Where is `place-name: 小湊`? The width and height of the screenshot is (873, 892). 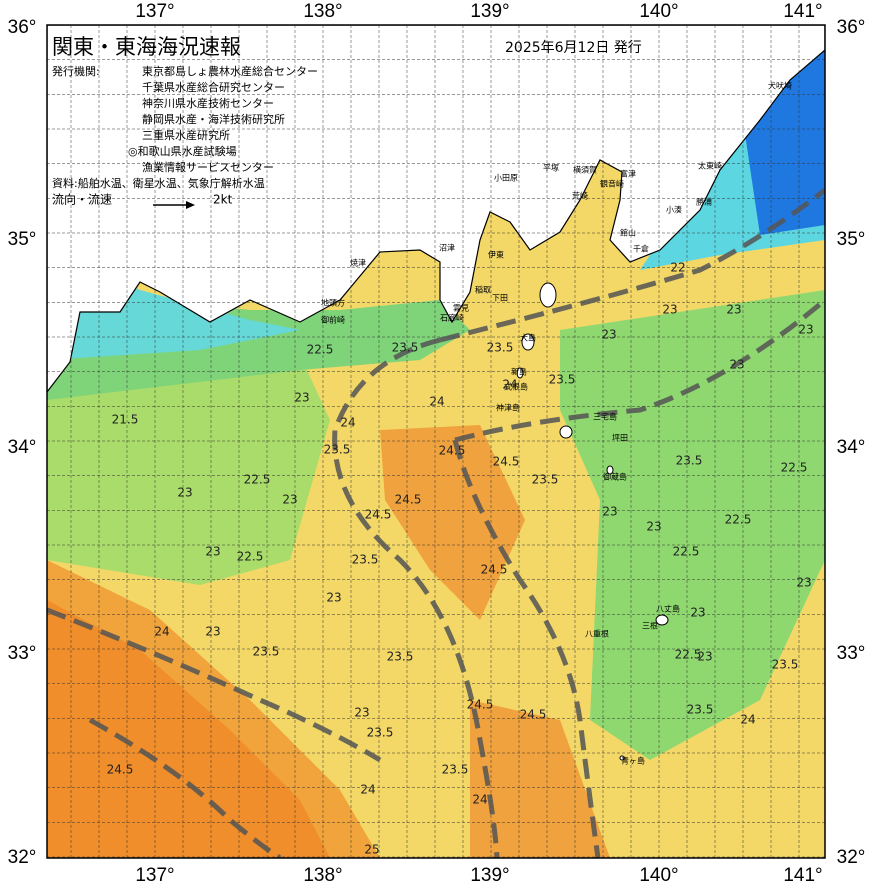 place-name: 小湊 is located at coordinates (674, 210).